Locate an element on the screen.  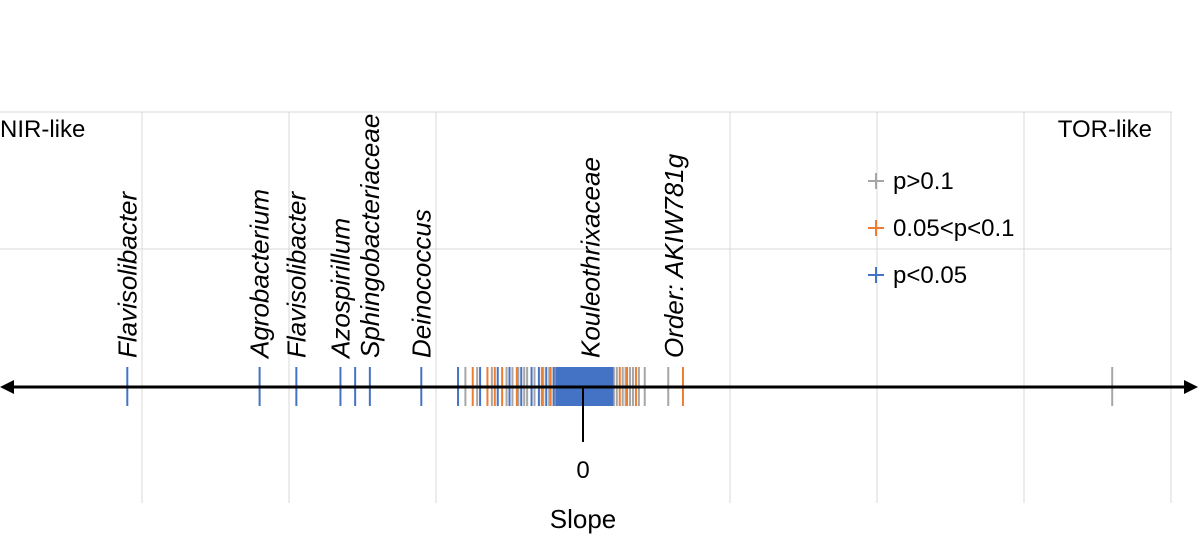
legend-label: p>0.1 is located at coordinates (923, 181).